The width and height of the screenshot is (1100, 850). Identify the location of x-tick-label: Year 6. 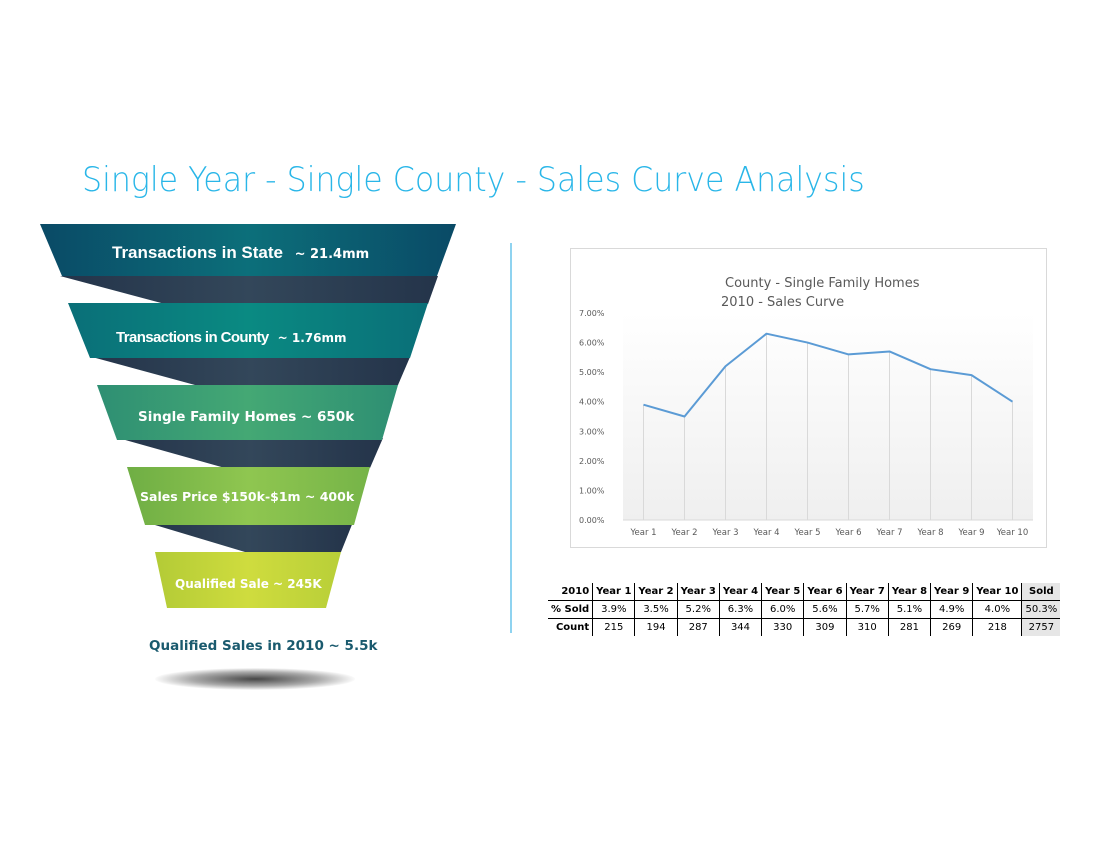
(847, 533).